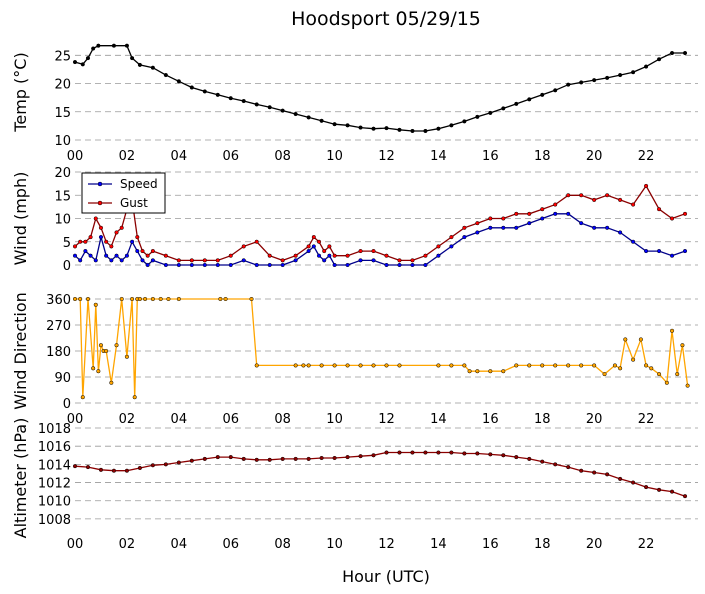  I want to click on y-tick-label: 180, so click(58, 352).